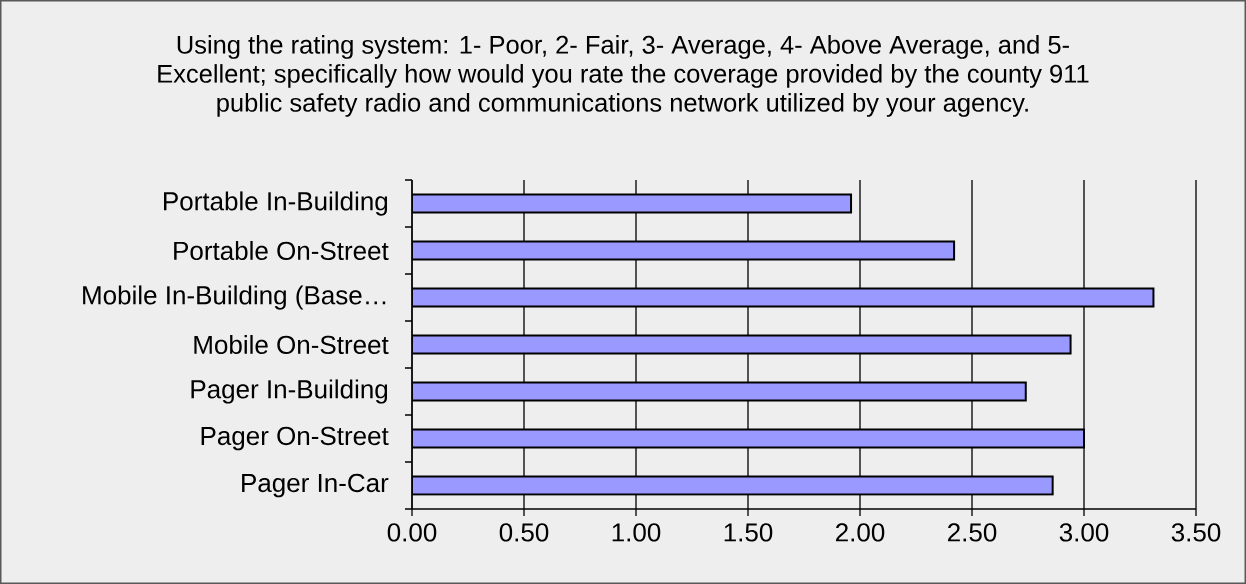 The height and width of the screenshot is (584, 1246). Describe the element at coordinates (748, 532) in the screenshot. I see `x-tick-label: 1.50` at that location.